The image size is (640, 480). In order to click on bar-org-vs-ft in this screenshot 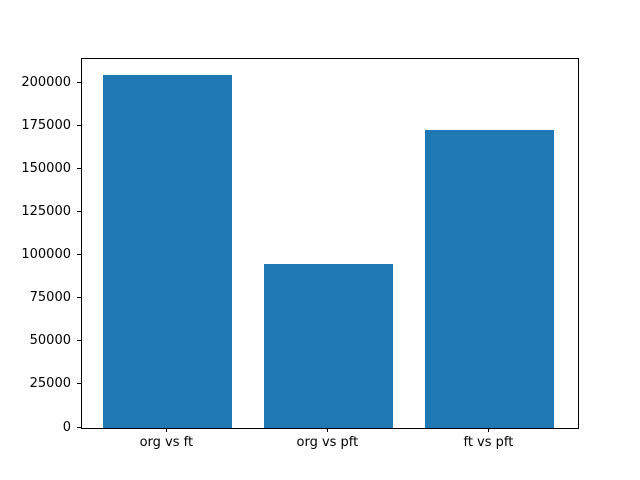, I will do `click(167, 251)`.